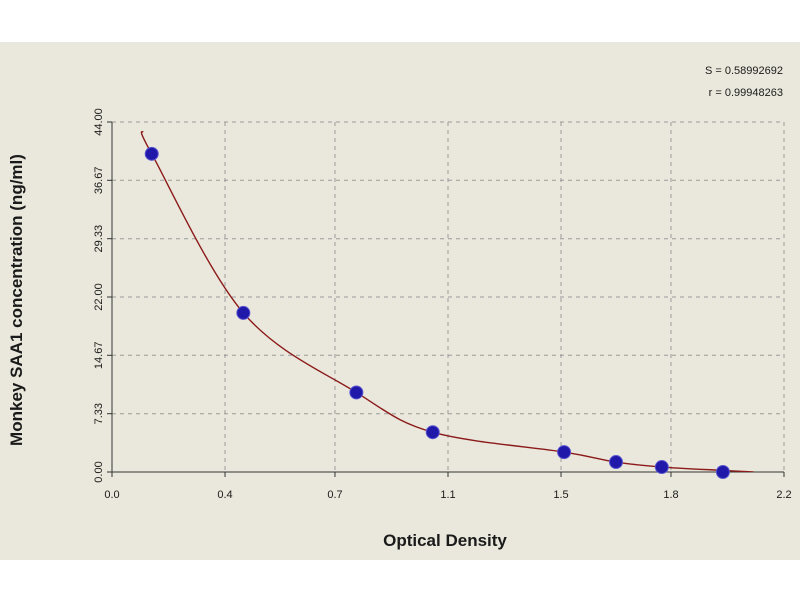 This screenshot has height=600, width=800. What do you see at coordinates (99, 413) in the screenshot?
I see `y-tick-label: 7.33` at bounding box center [99, 413].